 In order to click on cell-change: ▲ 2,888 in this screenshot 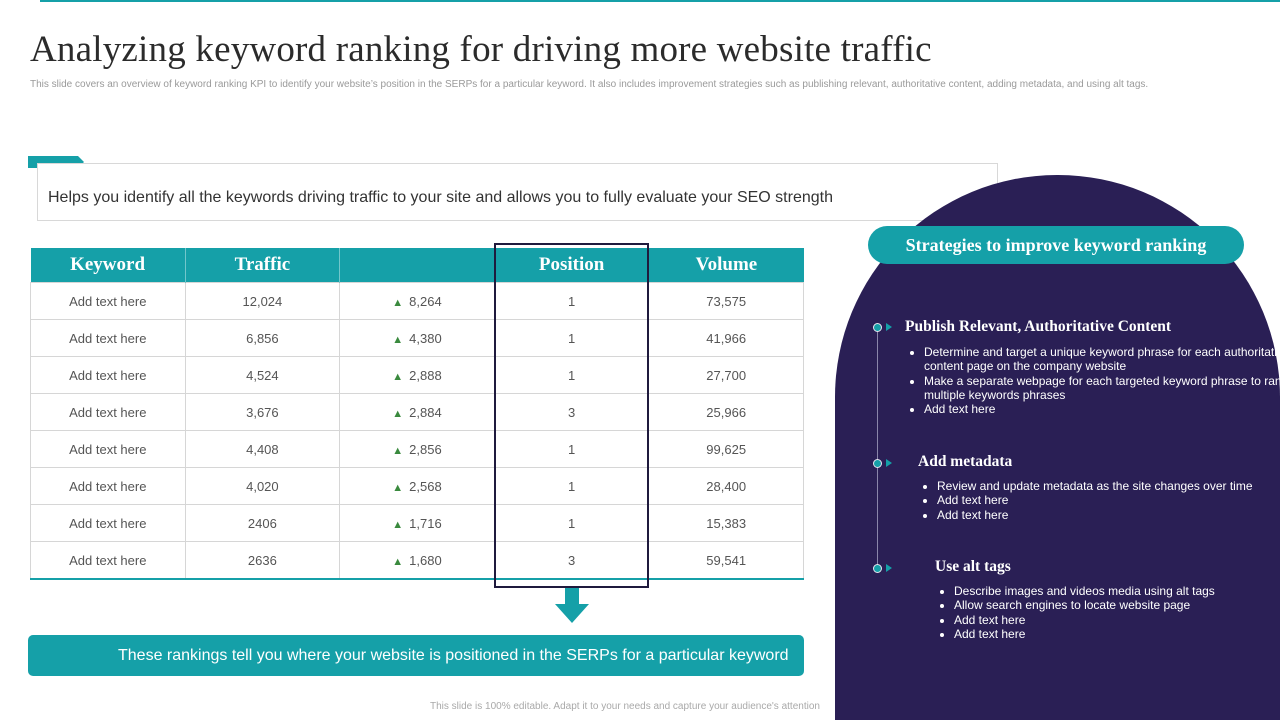, I will do `click(417, 375)`.